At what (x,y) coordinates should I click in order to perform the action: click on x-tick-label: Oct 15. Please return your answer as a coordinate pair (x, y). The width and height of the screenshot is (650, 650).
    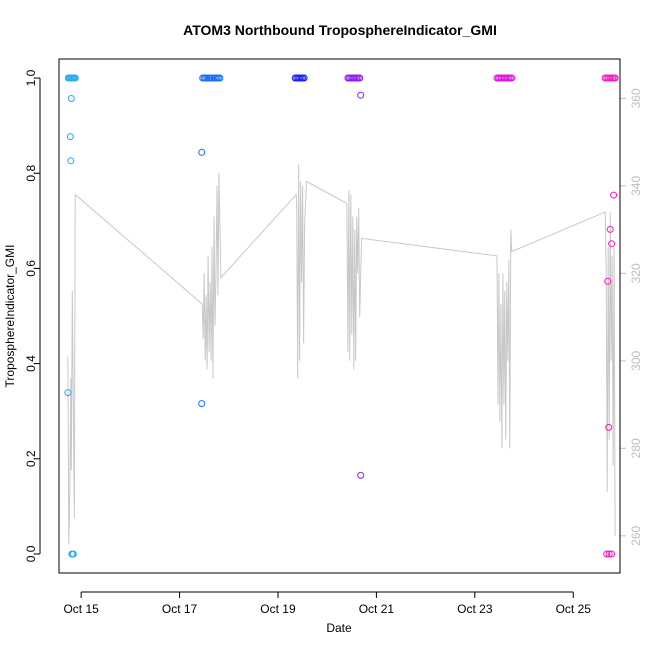
    Looking at the image, I should click on (81, 609).